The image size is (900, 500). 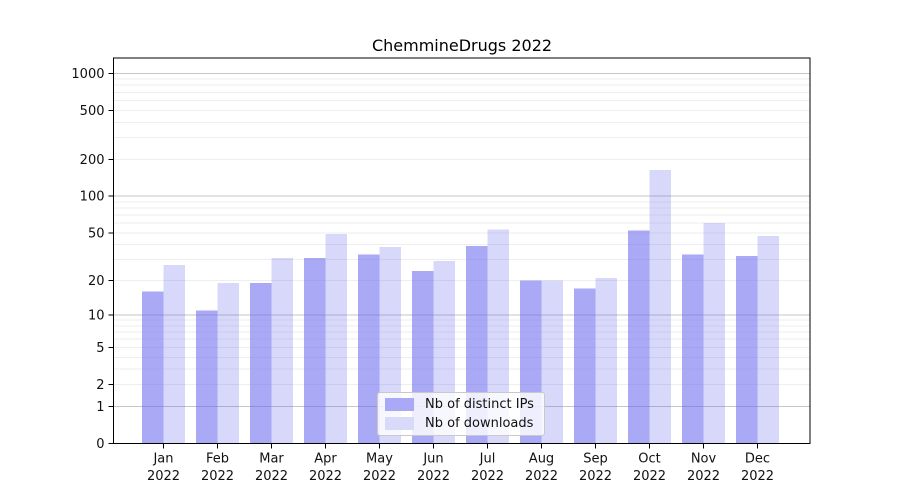 I want to click on legend-row-ips: Nb of distinct IPs, so click(x=464, y=405).